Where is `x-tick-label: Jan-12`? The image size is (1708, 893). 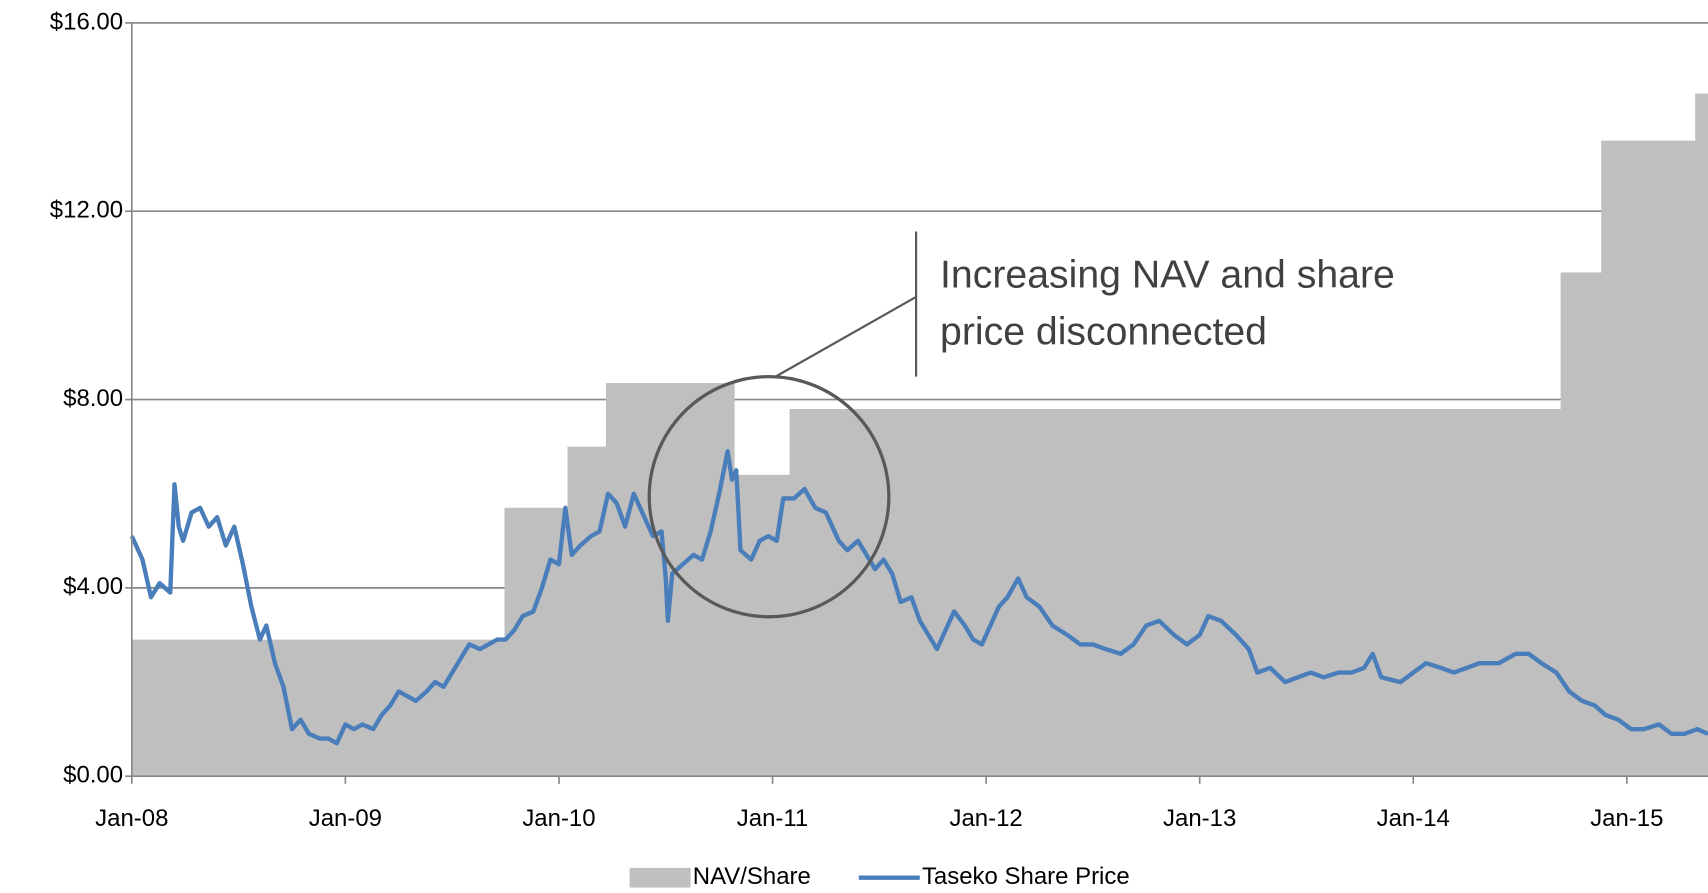 x-tick-label: Jan-12 is located at coordinates (985, 818).